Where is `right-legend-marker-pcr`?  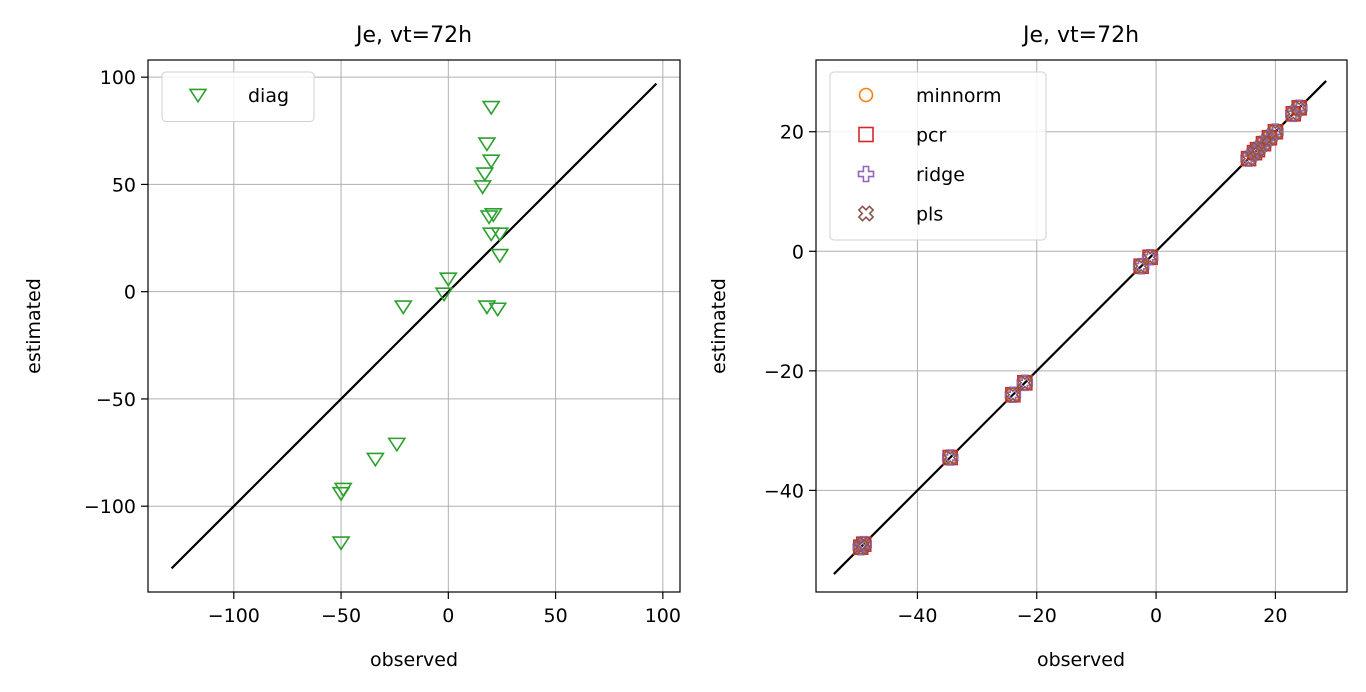 right-legend-marker-pcr is located at coordinates (866, 134).